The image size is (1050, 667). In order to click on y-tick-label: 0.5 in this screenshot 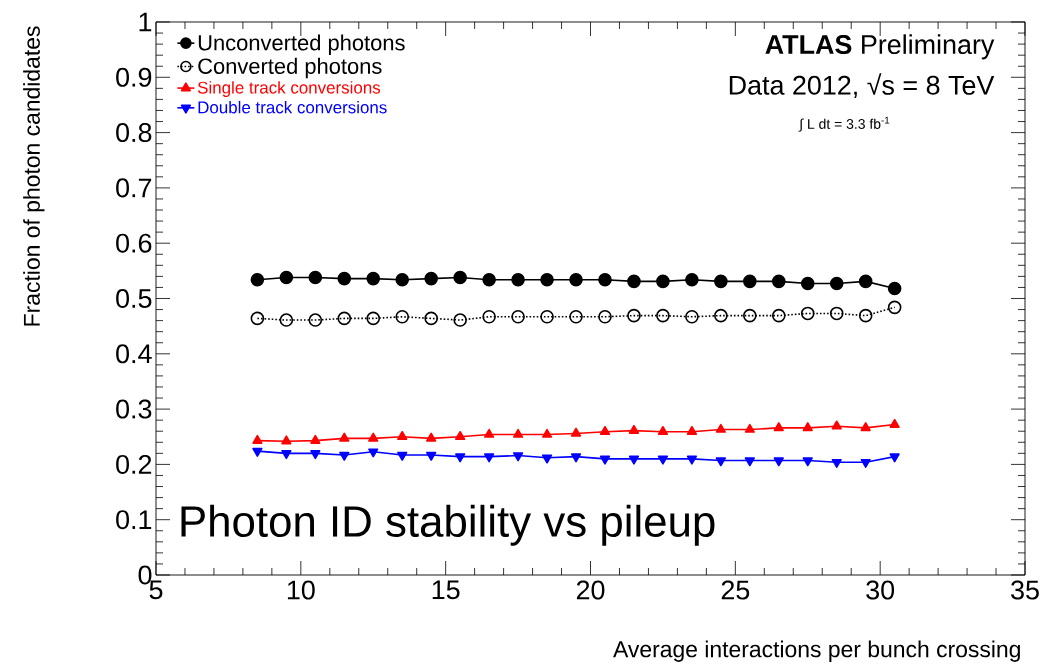, I will do `click(134, 298)`.